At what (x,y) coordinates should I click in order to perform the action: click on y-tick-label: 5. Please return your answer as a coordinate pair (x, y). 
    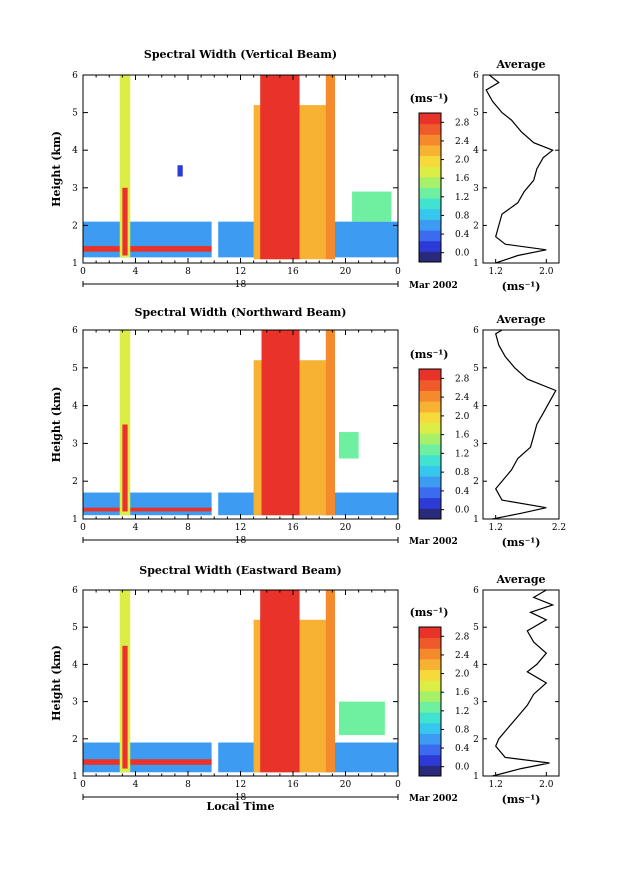
    Looking at the image, I should click on (75, 369).